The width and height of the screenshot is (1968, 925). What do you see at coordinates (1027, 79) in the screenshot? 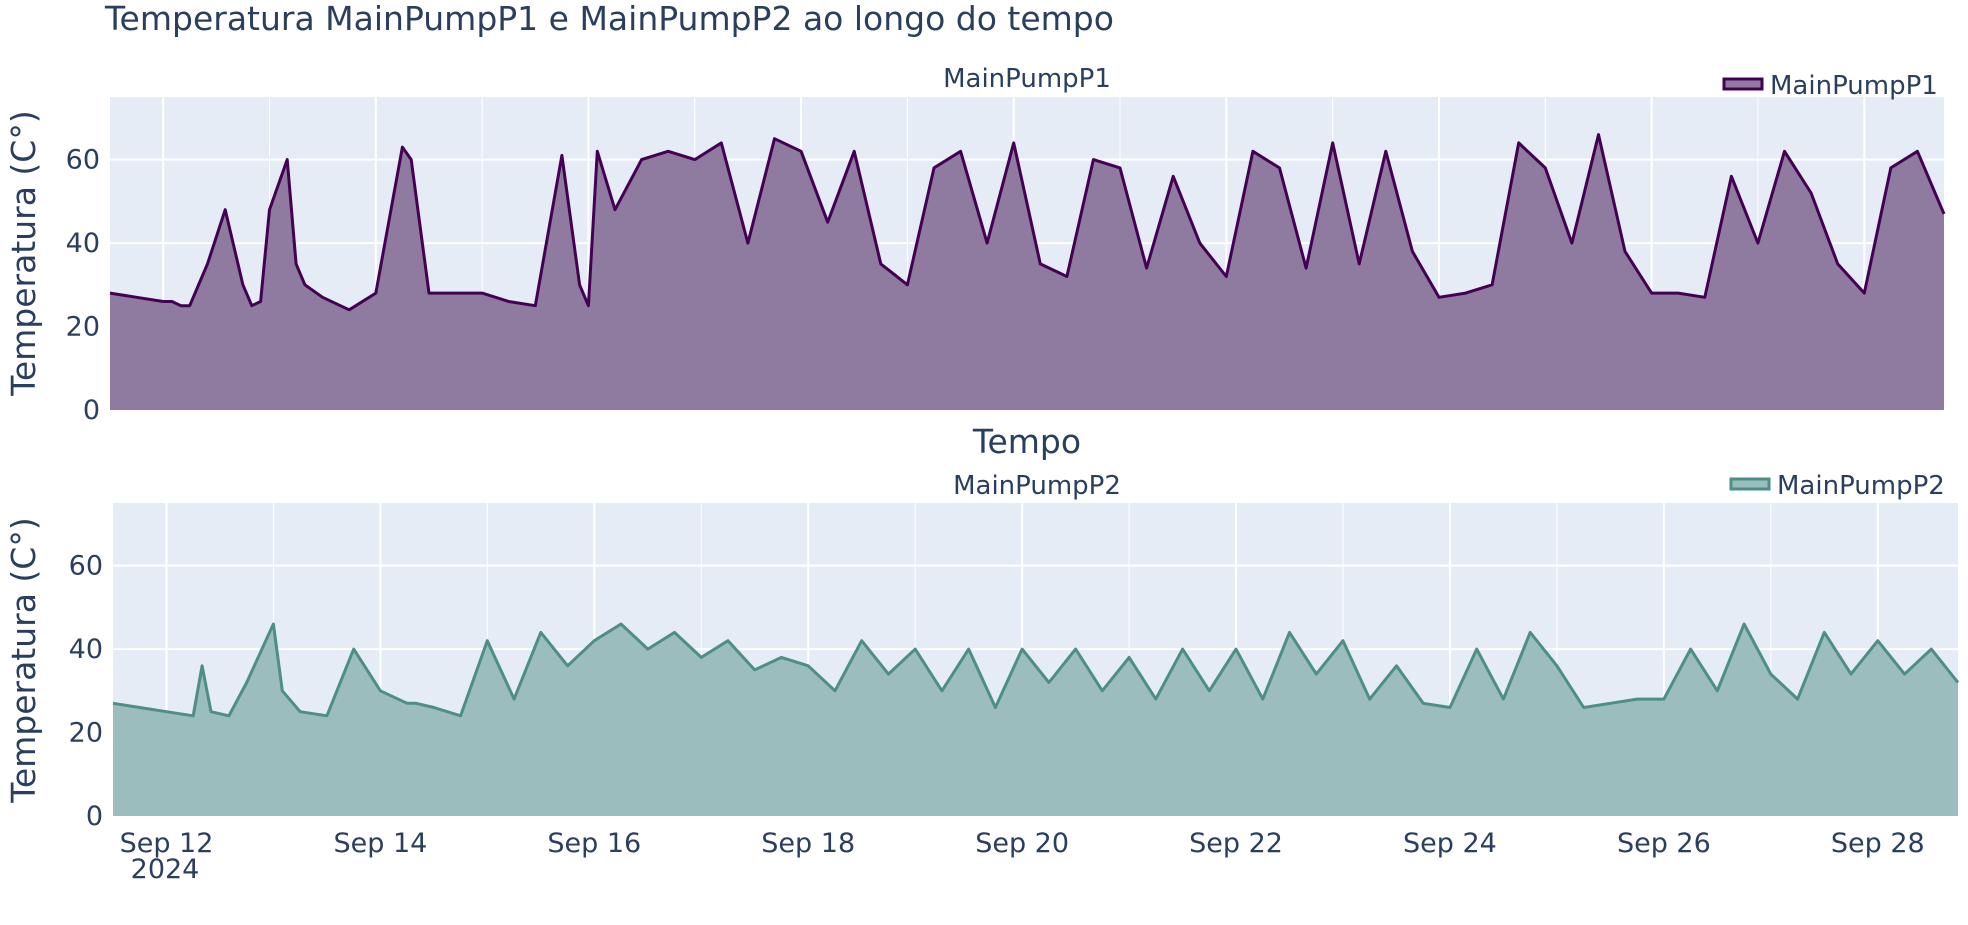
I see `subplot-title: MainPumpP1` at bounding box center [1027, 79].